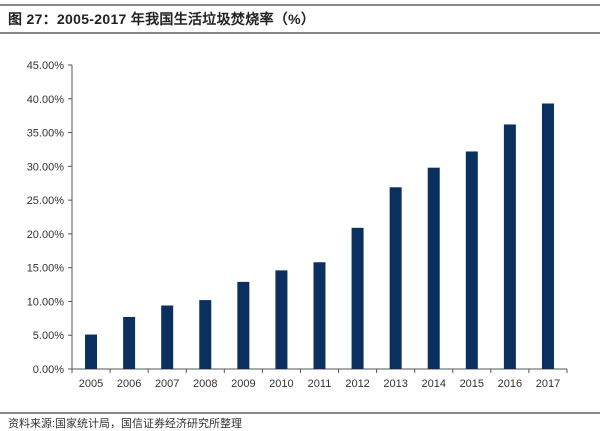  What do you see at coordinates (91, 384) in the screenshot?
I see `x-tick-label: 2005` at bounding box center [91, 384].